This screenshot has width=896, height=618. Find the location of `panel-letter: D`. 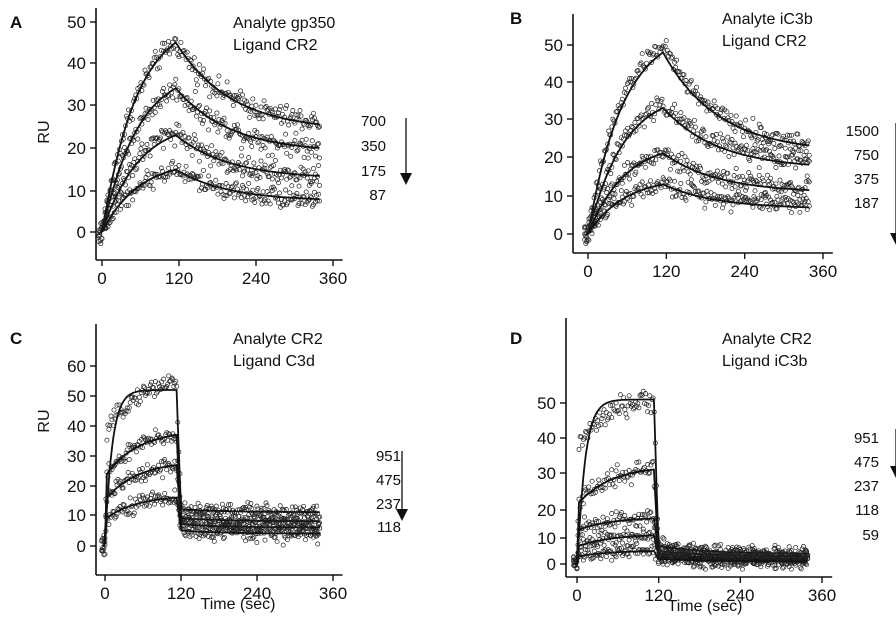

panel-letter: D is located at coordinates (516, 338).